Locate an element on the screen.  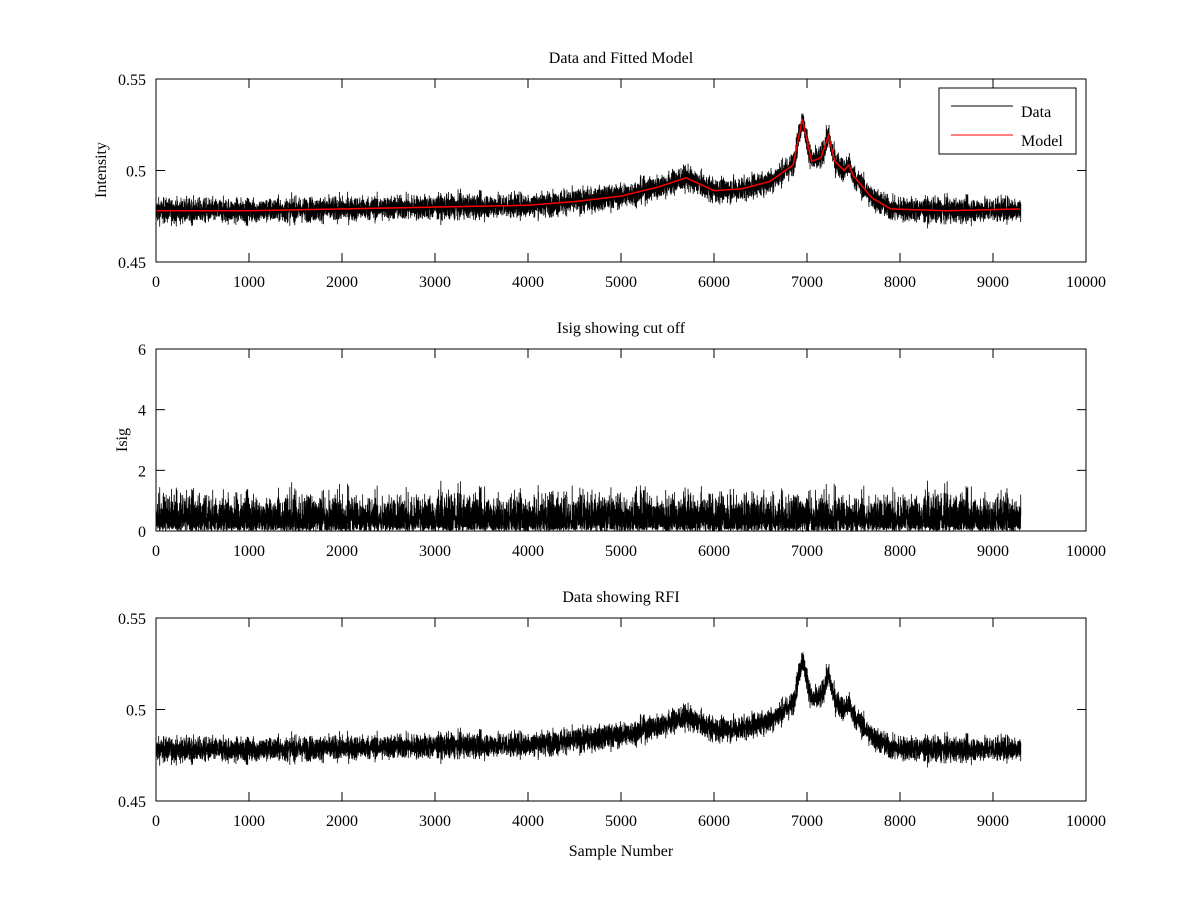
legend-data-label: Data is located at coordinates (1036, 112).